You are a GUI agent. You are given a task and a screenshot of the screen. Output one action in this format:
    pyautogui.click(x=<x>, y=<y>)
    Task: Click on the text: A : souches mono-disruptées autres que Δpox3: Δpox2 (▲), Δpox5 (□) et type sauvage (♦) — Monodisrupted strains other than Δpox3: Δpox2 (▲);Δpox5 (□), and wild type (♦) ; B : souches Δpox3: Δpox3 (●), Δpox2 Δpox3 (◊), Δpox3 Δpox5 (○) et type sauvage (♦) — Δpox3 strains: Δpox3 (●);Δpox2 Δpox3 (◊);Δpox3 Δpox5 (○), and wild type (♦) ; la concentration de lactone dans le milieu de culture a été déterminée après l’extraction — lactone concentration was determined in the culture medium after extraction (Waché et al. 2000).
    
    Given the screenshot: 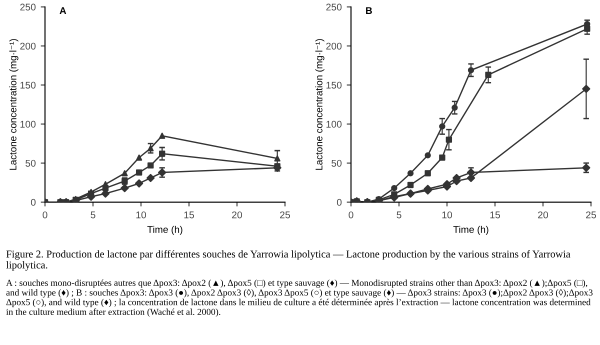 What is the action you would take?
    pyautogui.click(x=299, y=298)
    